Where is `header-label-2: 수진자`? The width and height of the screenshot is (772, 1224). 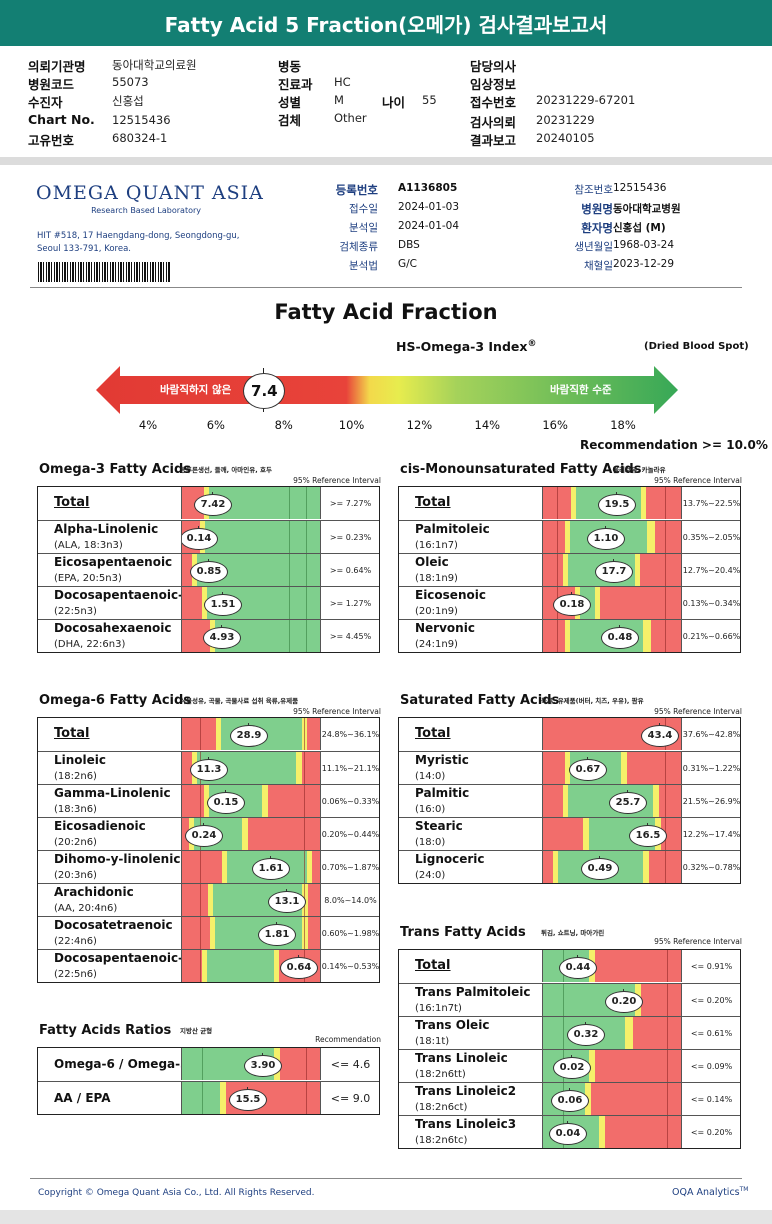
header-label-2: 수진자 is located at coordinates (45, 102).